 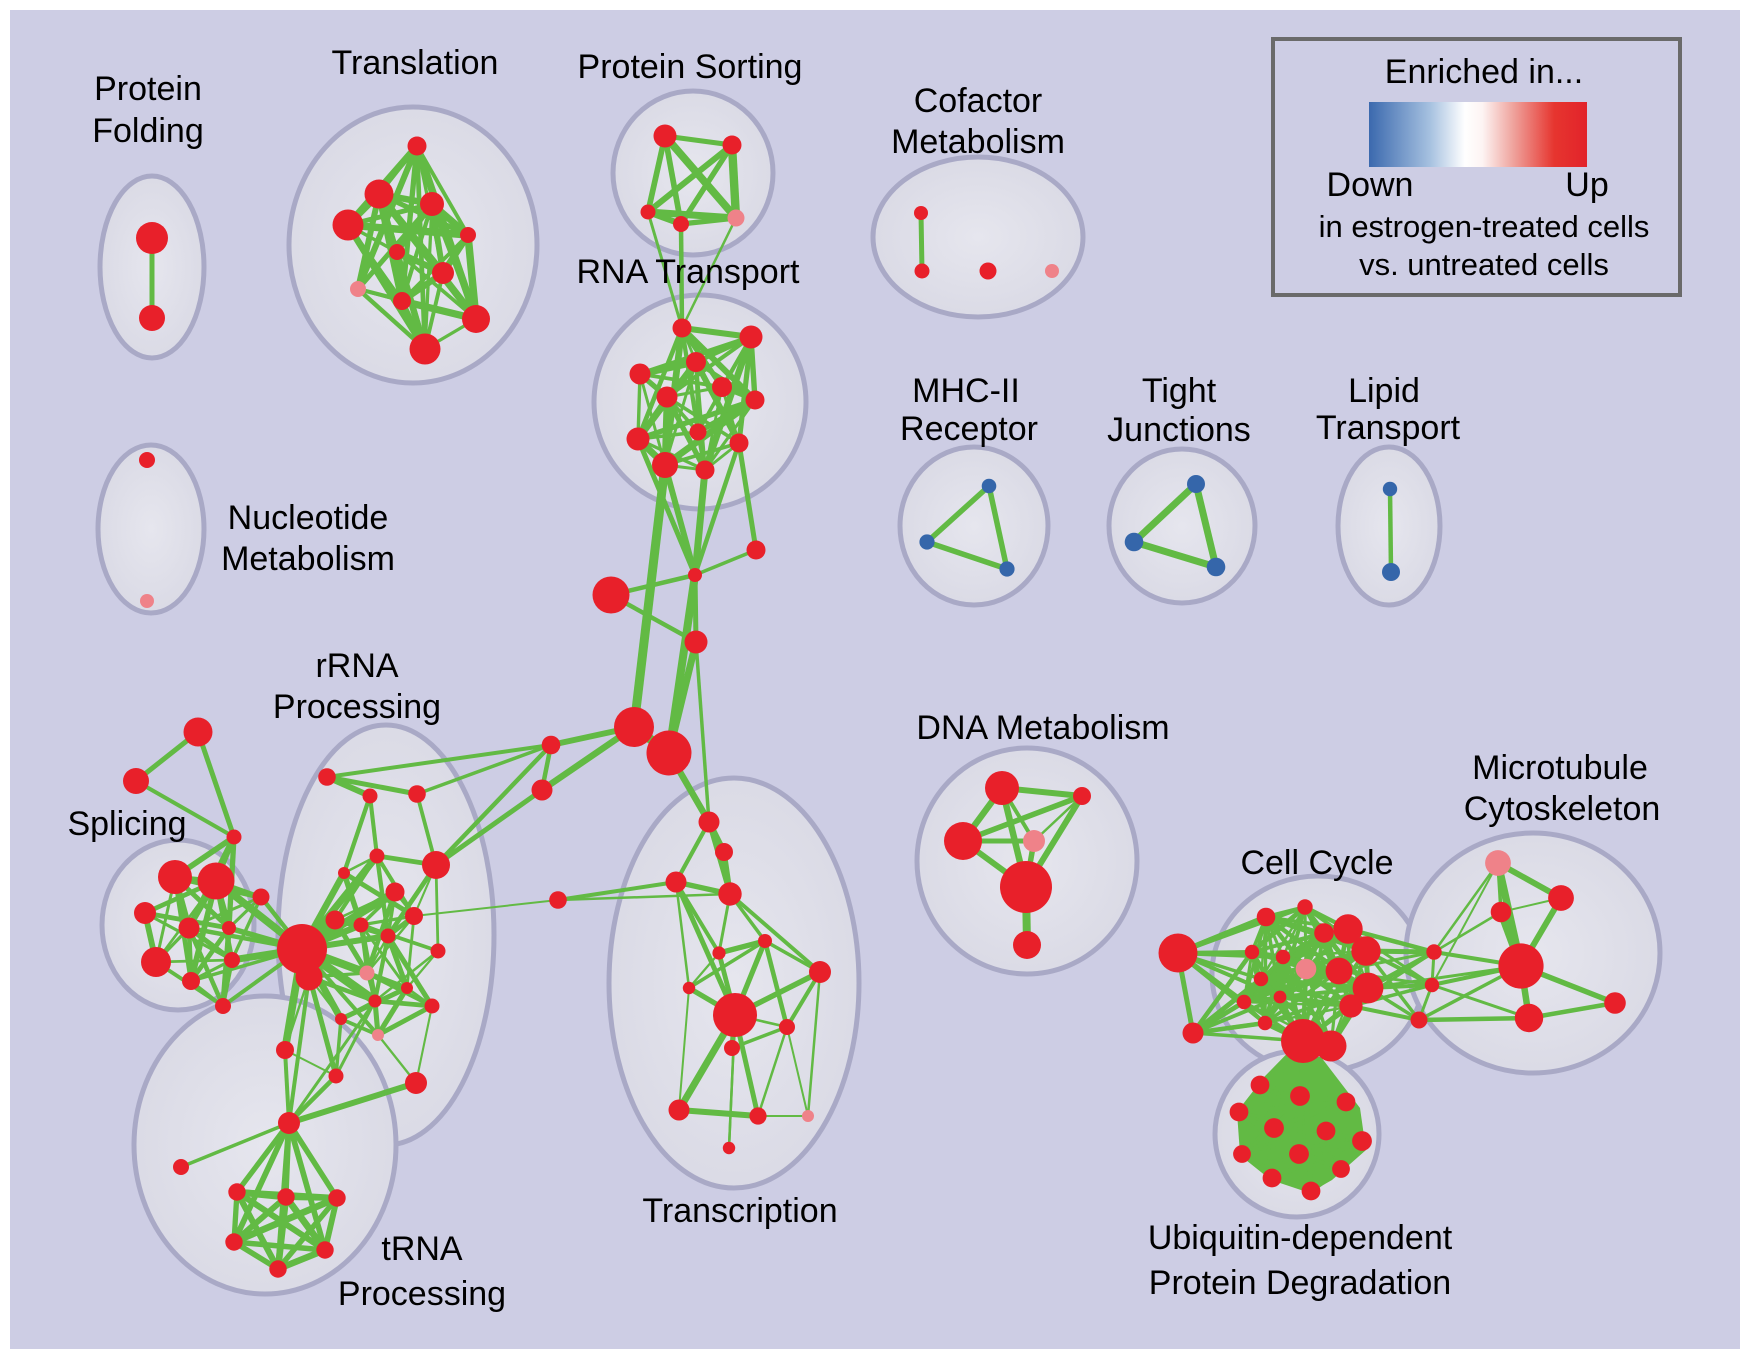 What do you see at coordinates (308, 518) in the screenshot?
I see `svg-text: Nucleotide` at bounding box center [308, 518].